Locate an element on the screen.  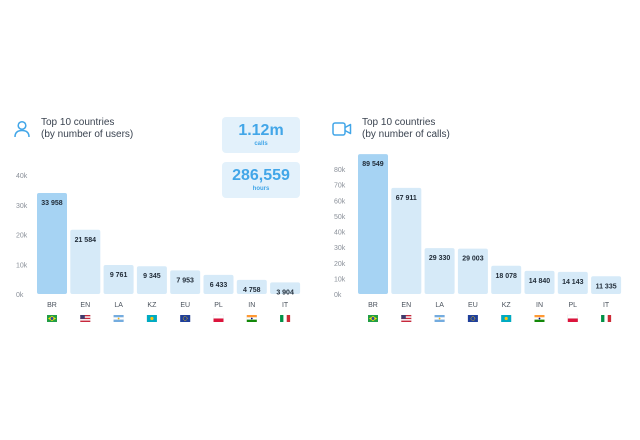
hours-stat-card: 286,559 hours is located at coordinates (261, 180).